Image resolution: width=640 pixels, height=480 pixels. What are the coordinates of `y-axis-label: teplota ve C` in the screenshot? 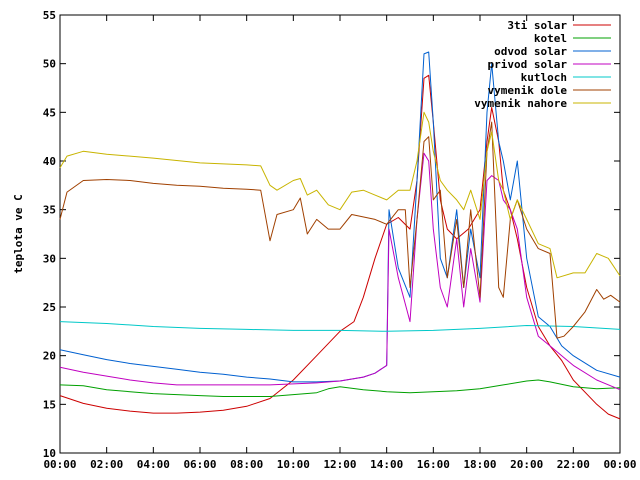 It's located at (18, 233).